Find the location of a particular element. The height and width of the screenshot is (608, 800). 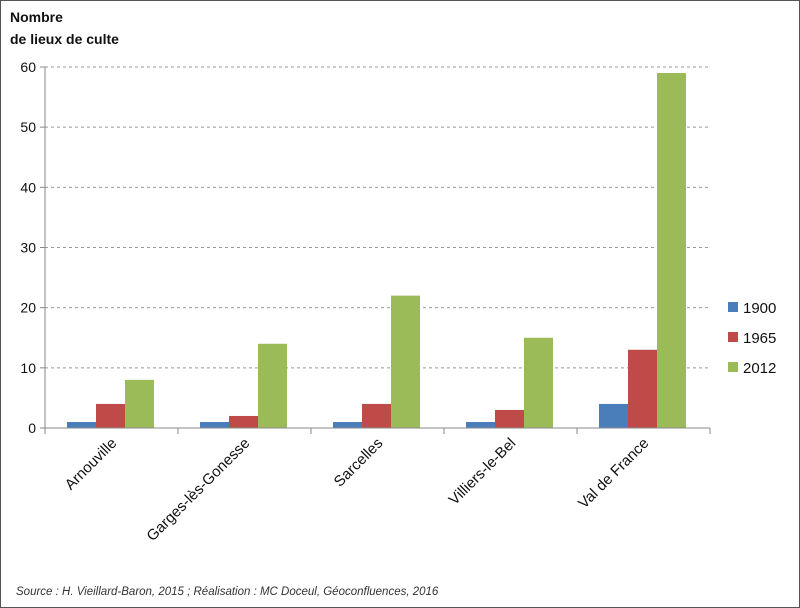

x-category-label: Arnouville is located at coordinates (91, 464).